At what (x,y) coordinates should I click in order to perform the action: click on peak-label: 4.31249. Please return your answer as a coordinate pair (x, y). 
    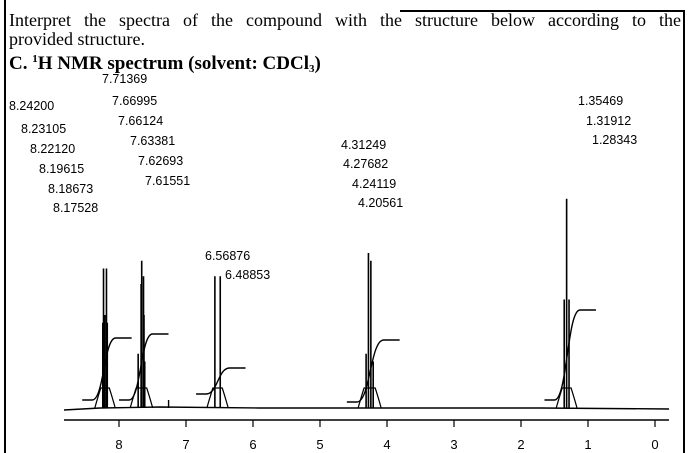
    Looking at the image, I should click on (364, 145).